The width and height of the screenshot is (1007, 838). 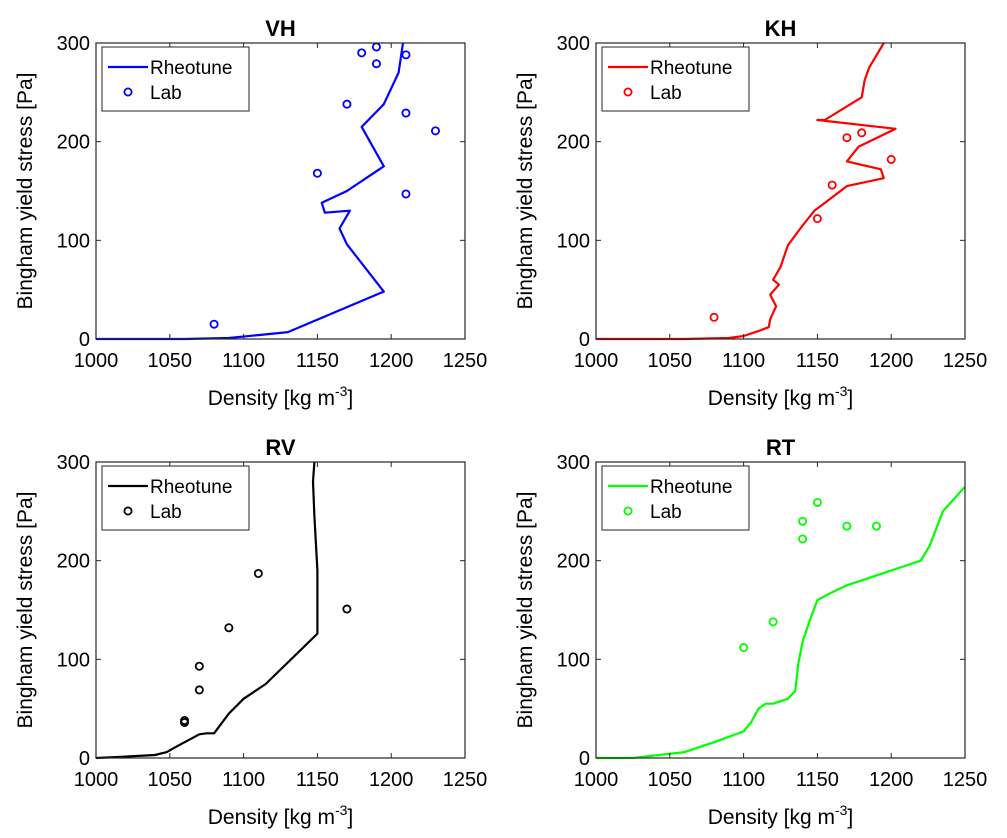 I want to click on chart-title: RT, so click(x=781, y=447).